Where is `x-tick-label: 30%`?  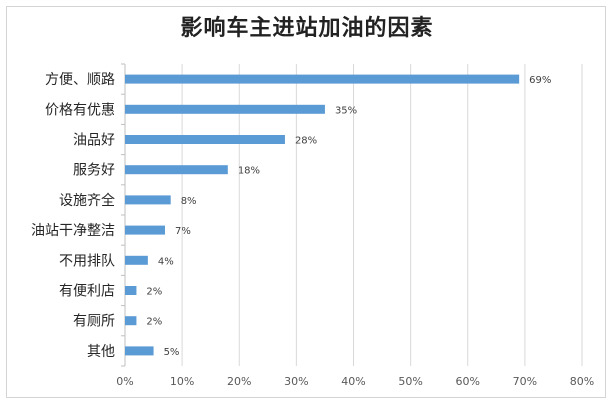
x-tick-label: 30% is located at coordinates (296, 381).